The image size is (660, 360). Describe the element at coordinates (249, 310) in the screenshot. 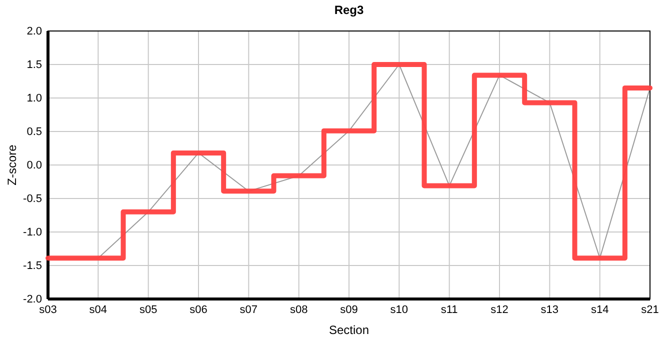

I see `x-tick-label: s07` at that location.